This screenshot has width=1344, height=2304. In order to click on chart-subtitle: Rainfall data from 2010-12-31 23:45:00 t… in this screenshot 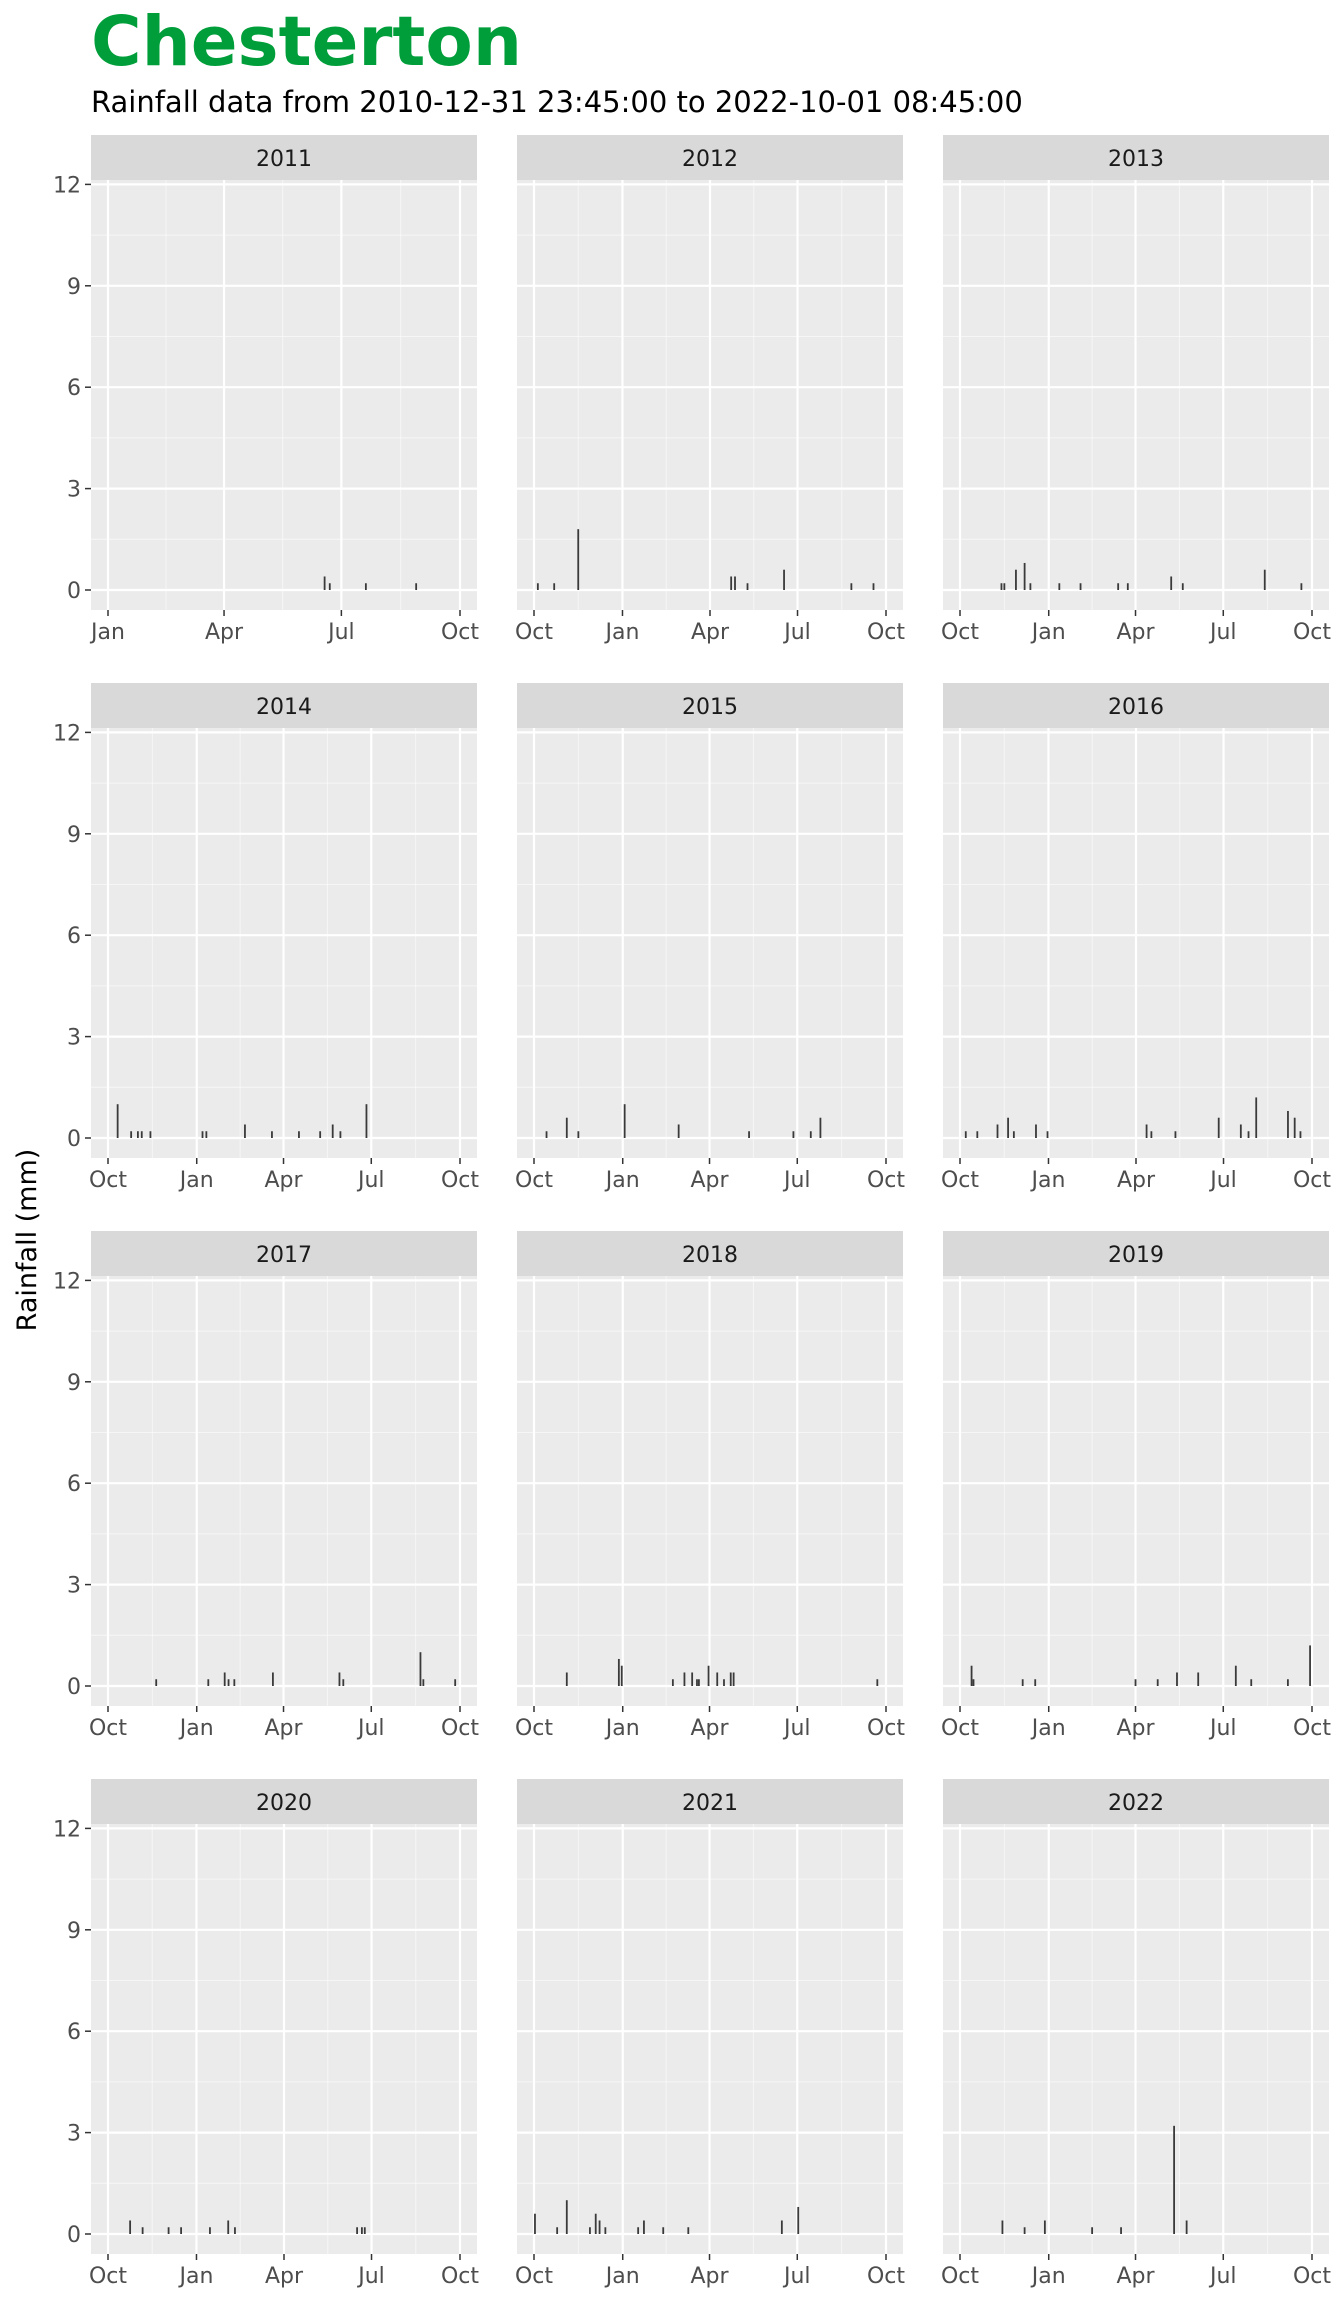, I will do `click(557, 102)`.